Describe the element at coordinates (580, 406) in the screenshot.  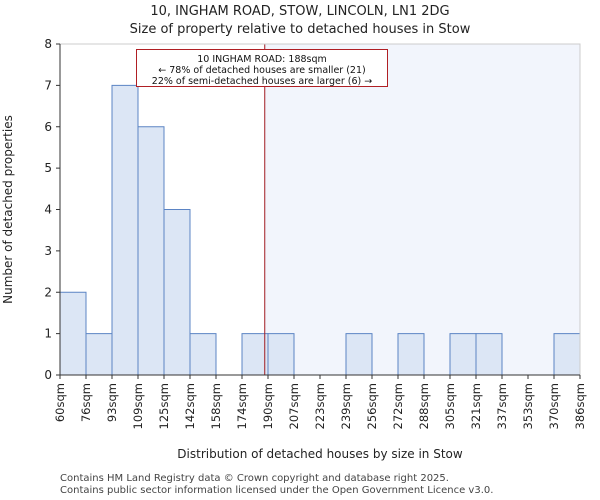
I see `x-tick-label: 386sqm` at that location.